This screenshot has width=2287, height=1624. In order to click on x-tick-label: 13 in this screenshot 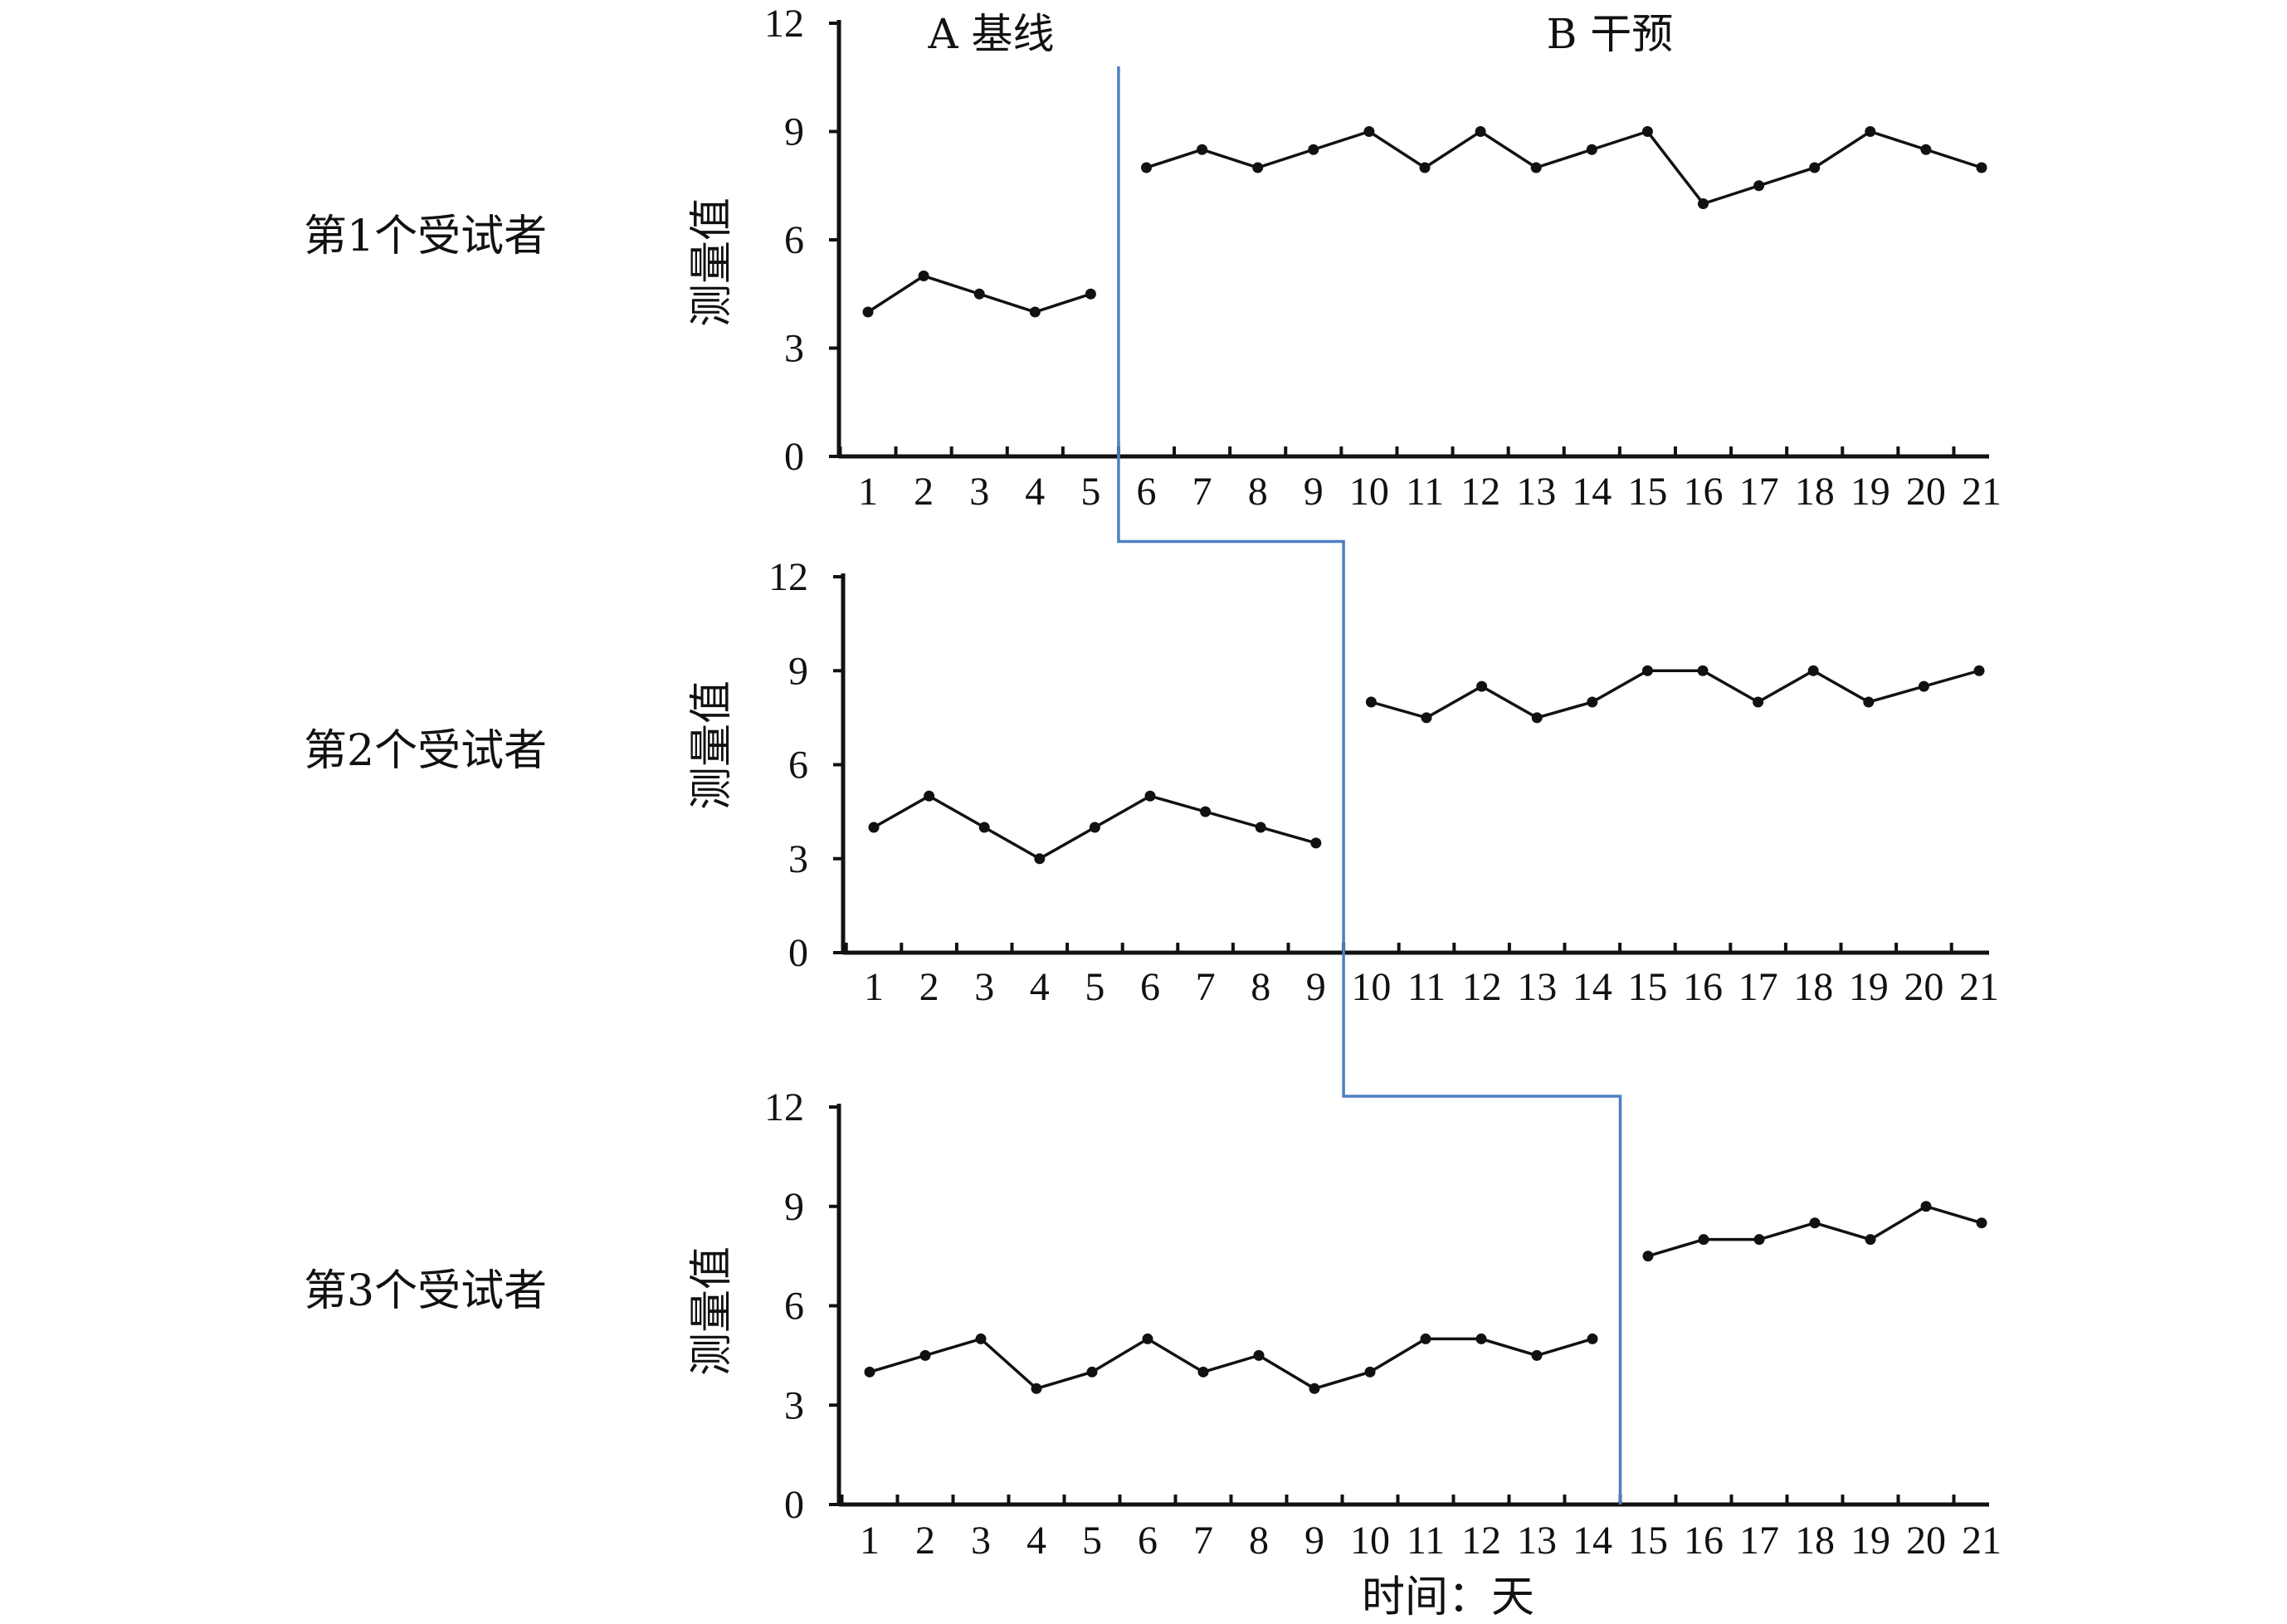, I will do `click(1536, 492)`.